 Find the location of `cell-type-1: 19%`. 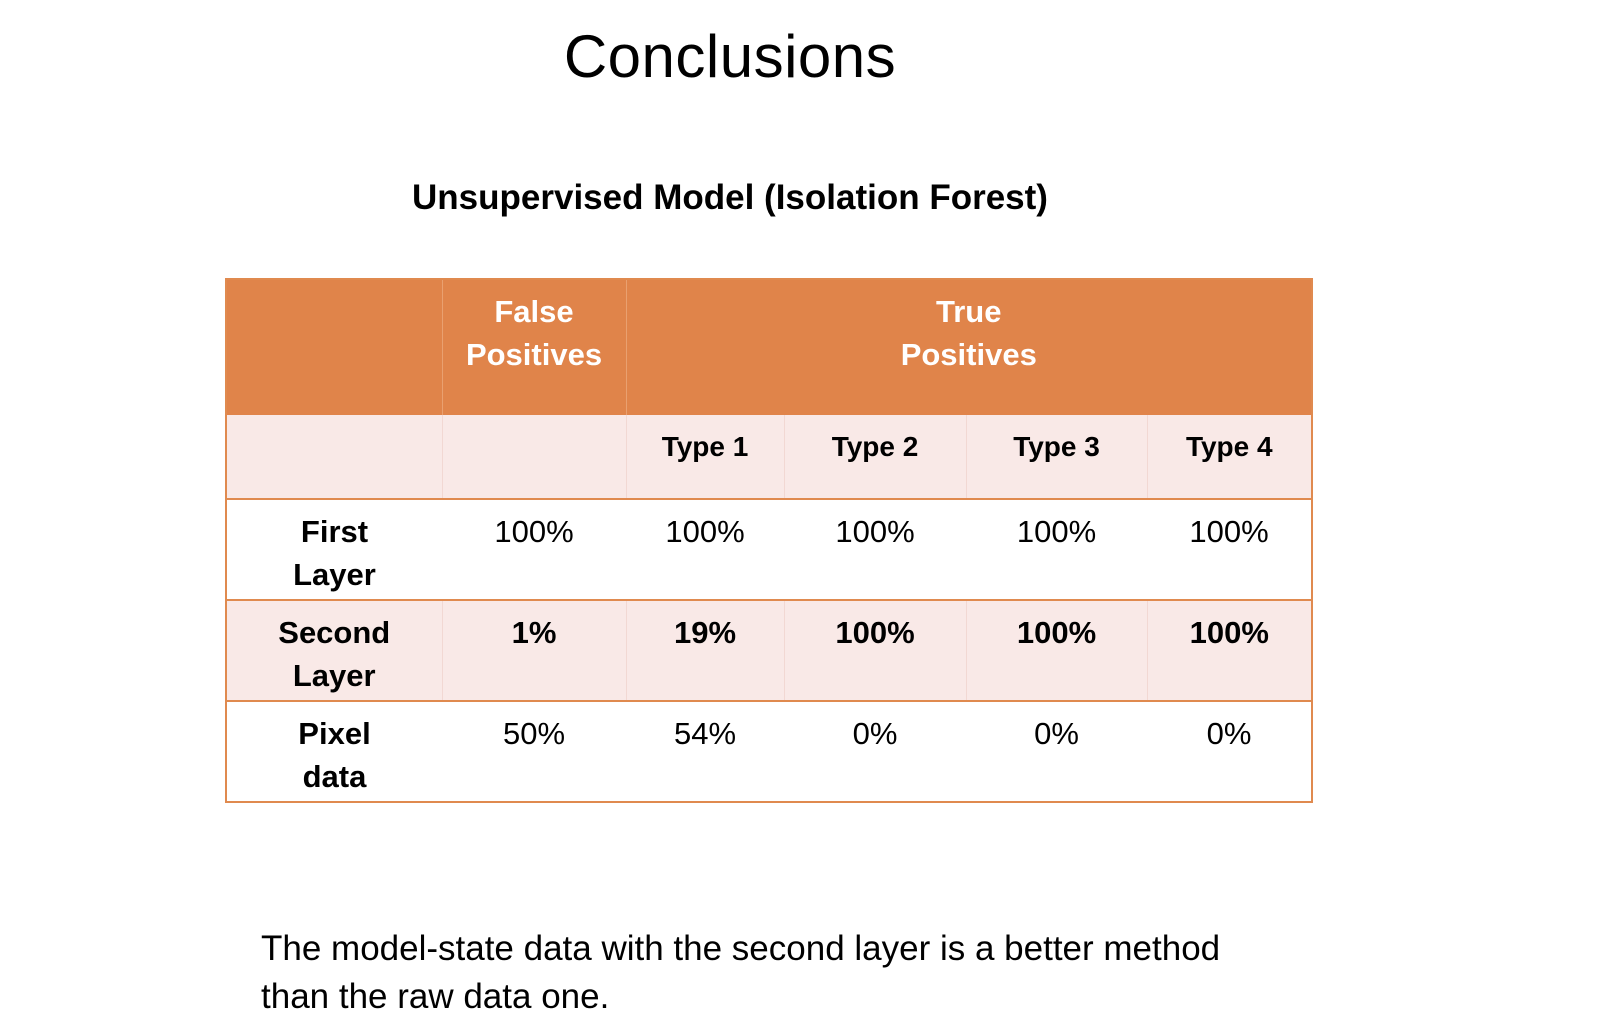

cell-type-1: 19% is located at coordinates (705, 651).